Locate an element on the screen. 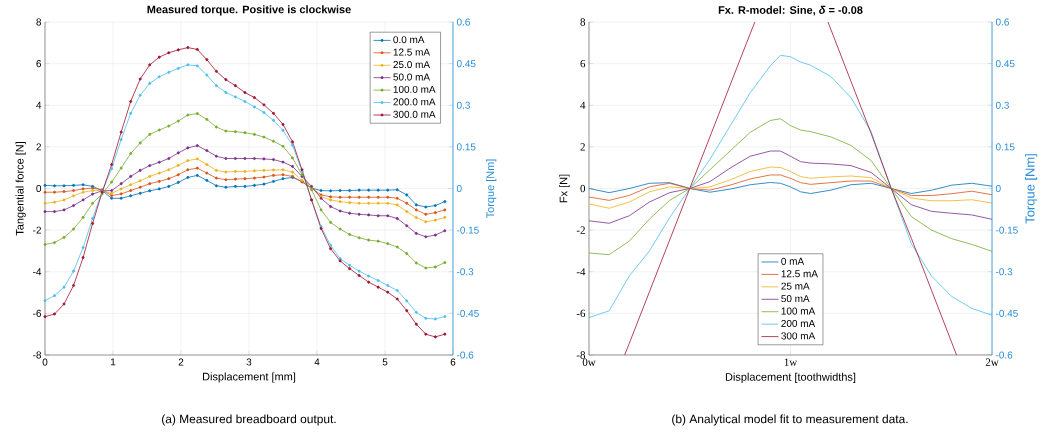 The image size is (1062, 437). legend-label: 100.0 mA is located at coordinates (414, 89).